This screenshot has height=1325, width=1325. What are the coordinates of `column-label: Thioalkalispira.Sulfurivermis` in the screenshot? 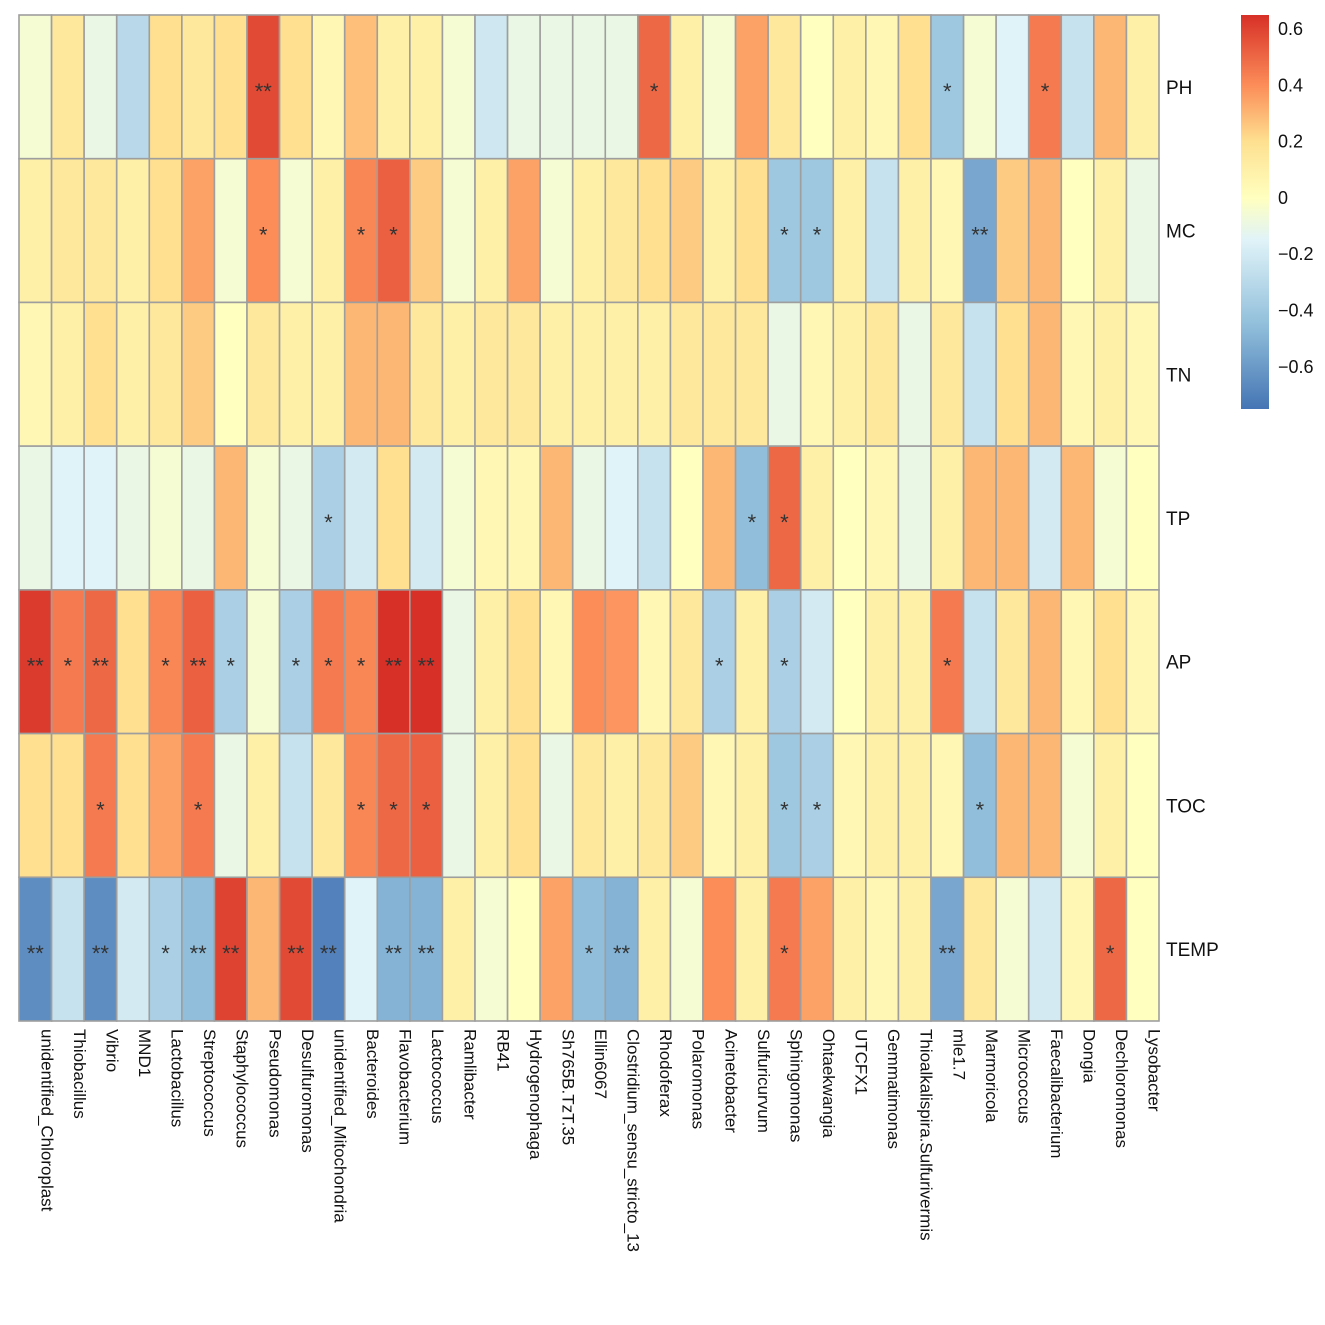 It's located at (926, 1135).